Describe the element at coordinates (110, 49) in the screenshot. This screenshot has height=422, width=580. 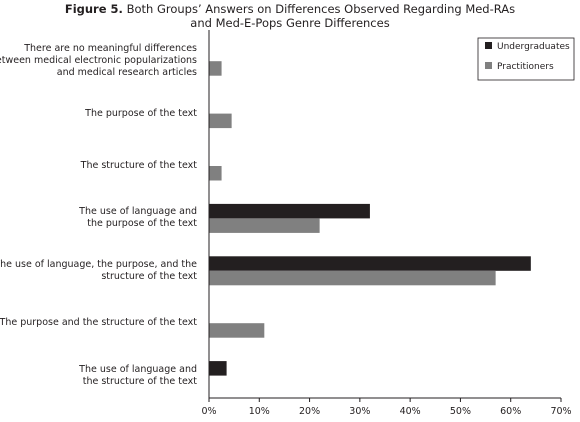
I see `category-label-0-line-0: There are no meaningful differences` at that location.